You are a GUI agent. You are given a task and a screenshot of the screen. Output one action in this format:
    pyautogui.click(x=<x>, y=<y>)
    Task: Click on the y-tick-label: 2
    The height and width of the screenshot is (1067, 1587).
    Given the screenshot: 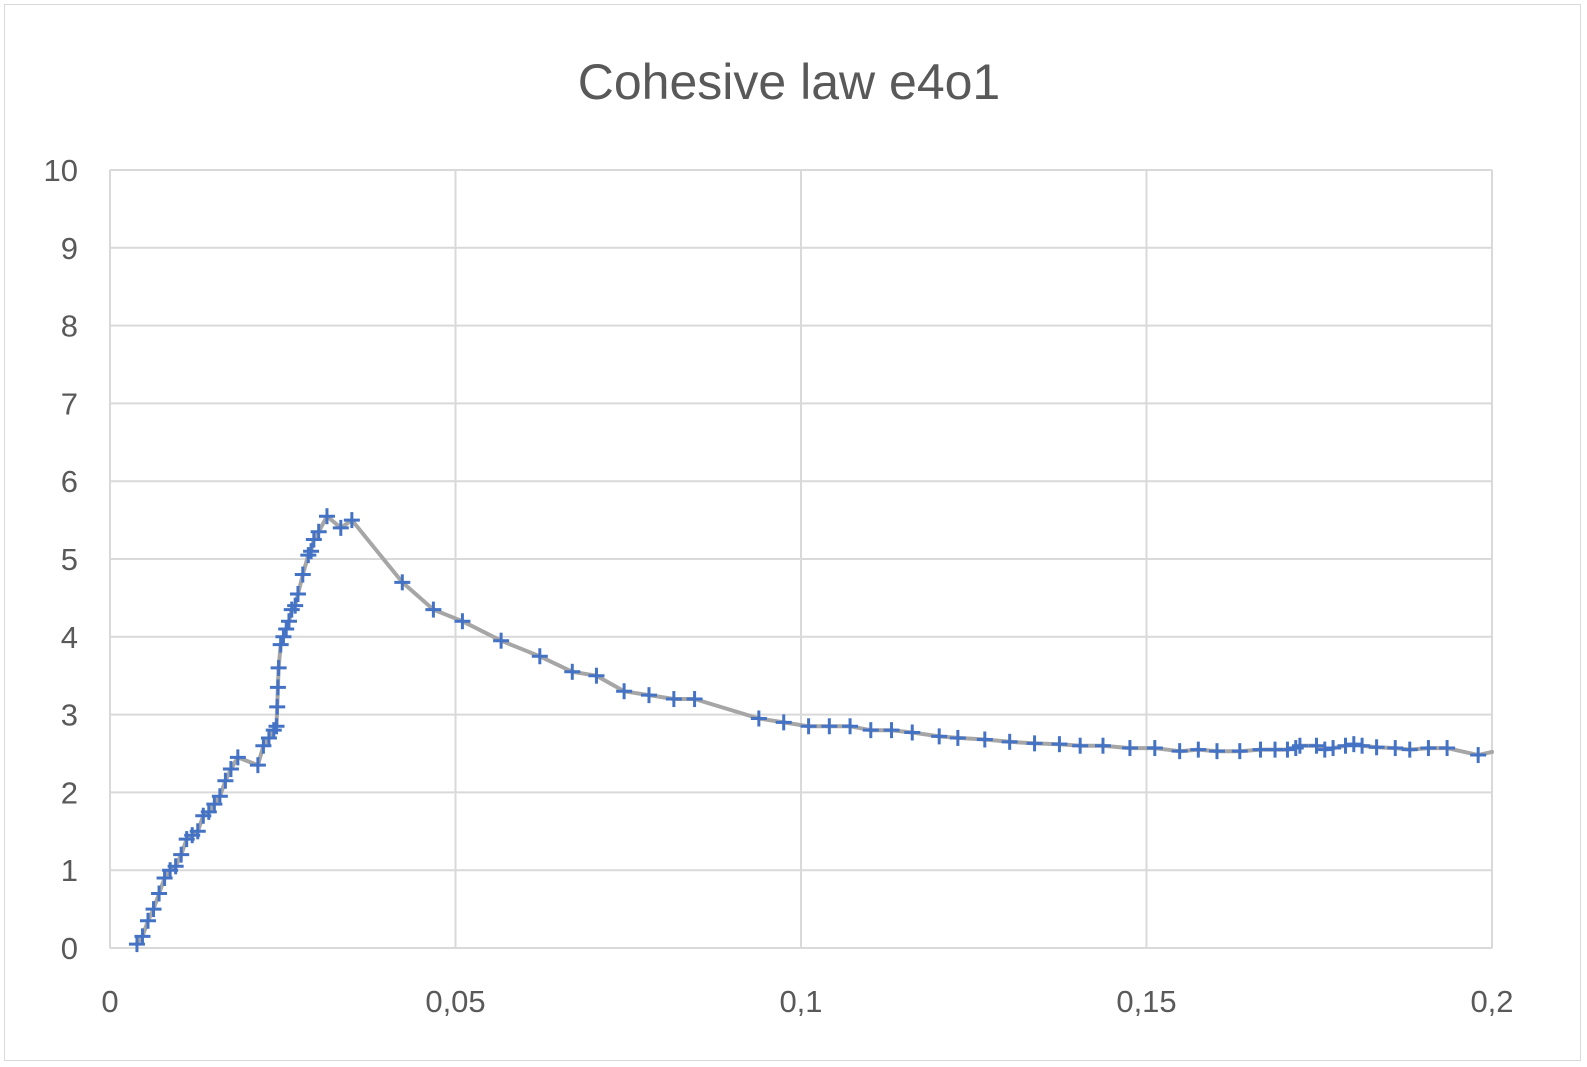 What is the action you would take?
    pyautogui.click(x=69, y=792)
    